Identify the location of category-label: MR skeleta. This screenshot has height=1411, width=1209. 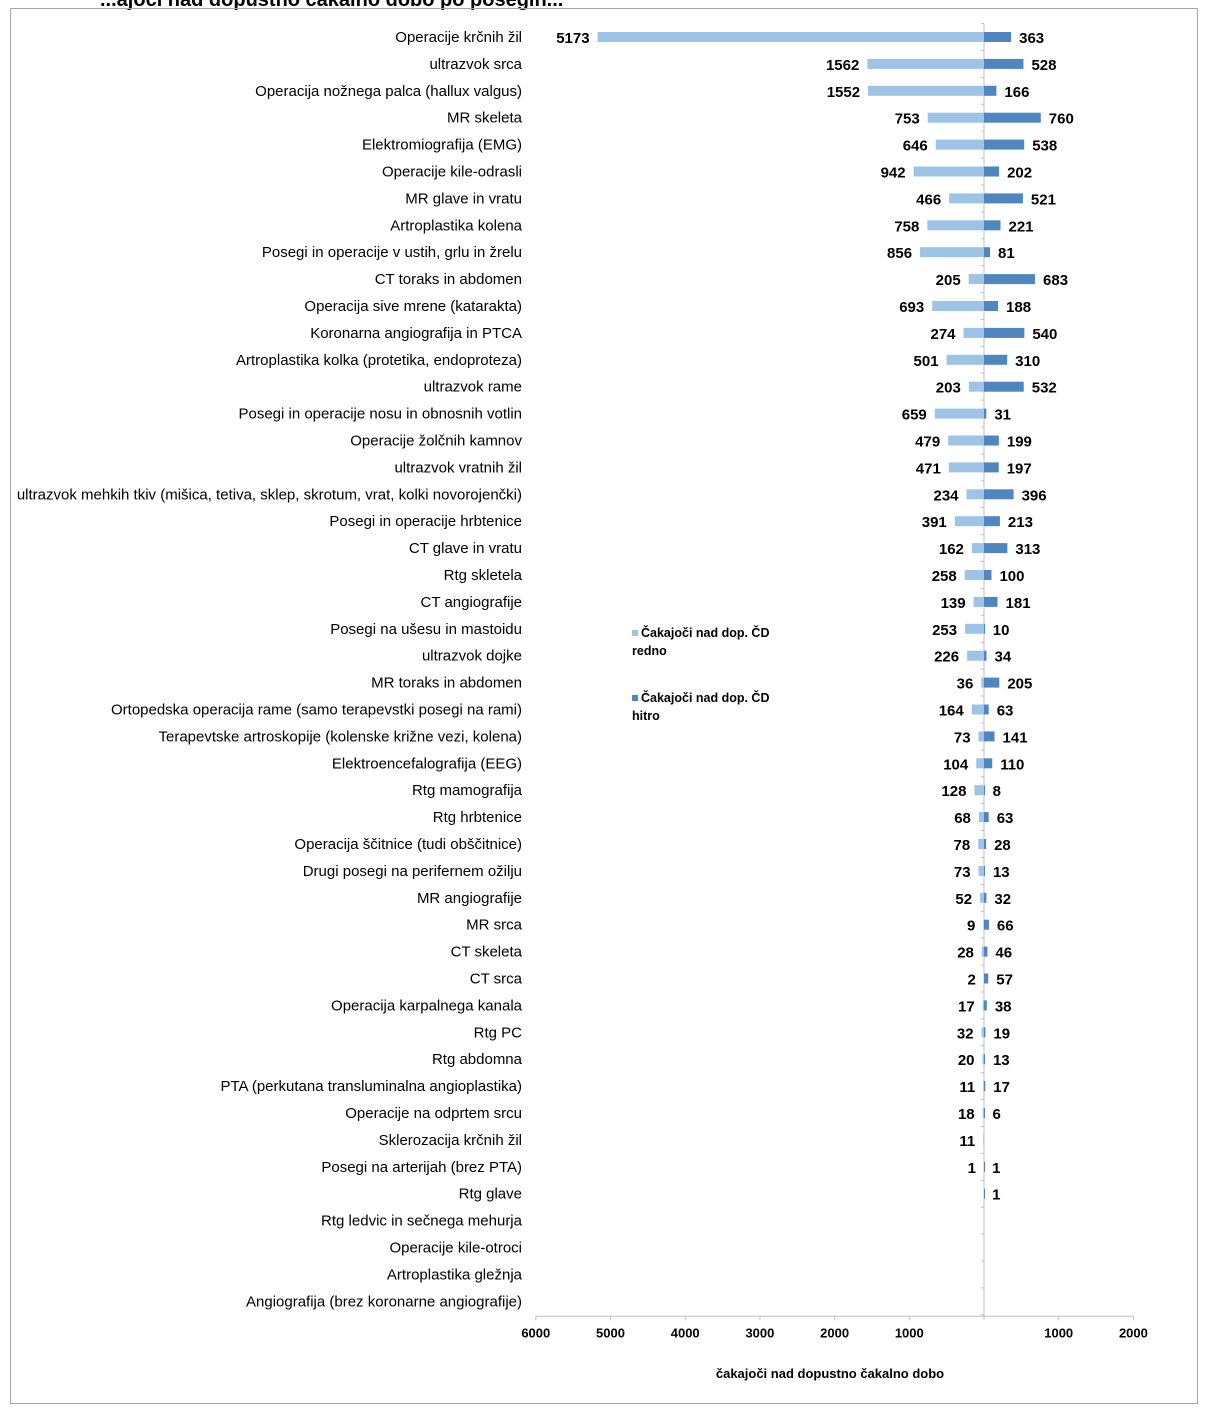
(485, 118).